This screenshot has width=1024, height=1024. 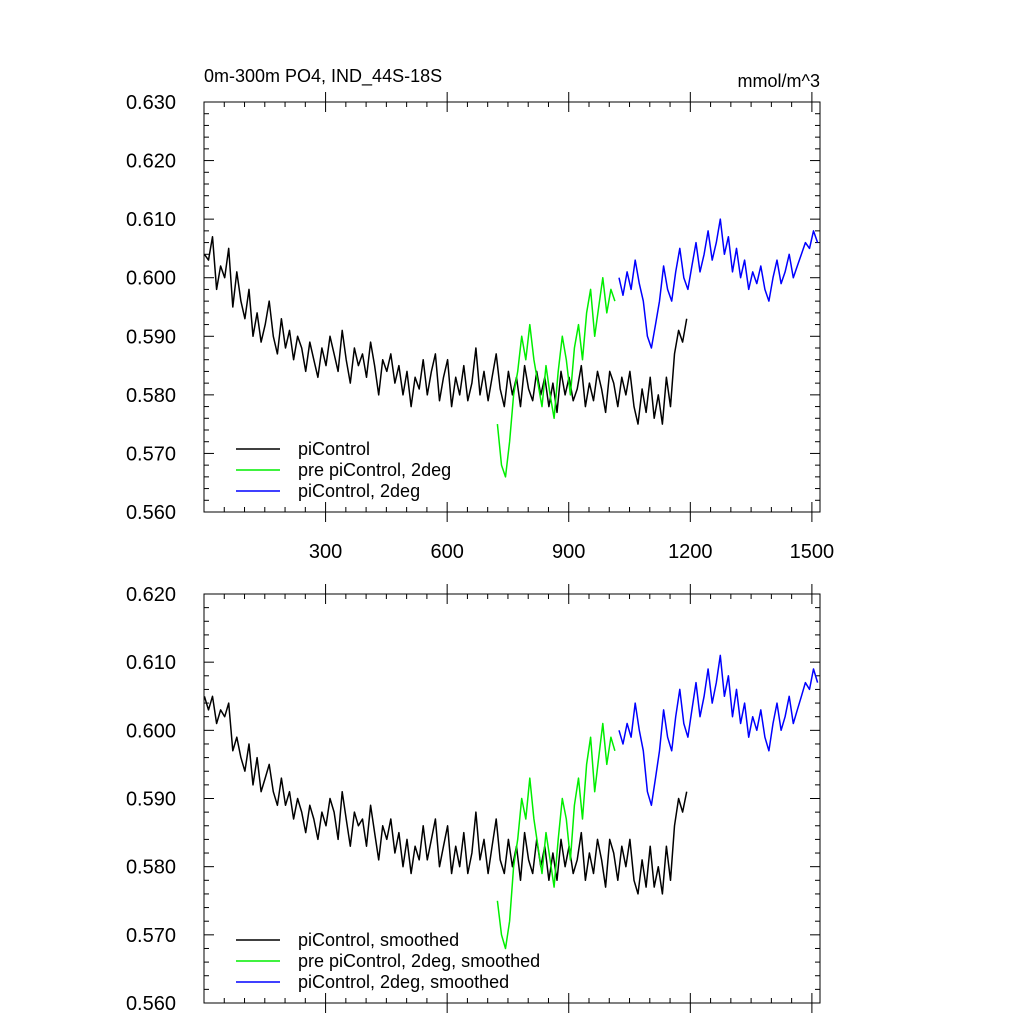 What do you see at coordinates (779, 81) in the screenshot?
I see `units-label: mmol/m^3` at bounding box center [779, 81].